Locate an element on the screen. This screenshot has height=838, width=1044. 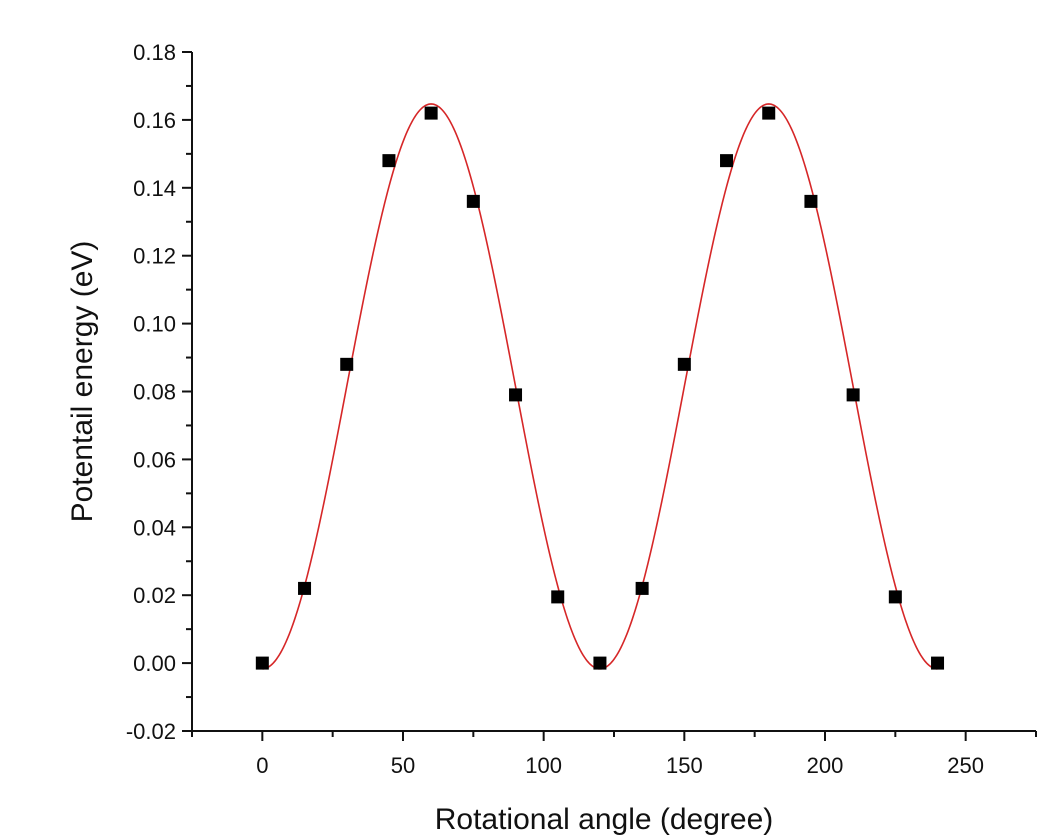
x-tick-label: 0 is located at coordinates (262, 765).